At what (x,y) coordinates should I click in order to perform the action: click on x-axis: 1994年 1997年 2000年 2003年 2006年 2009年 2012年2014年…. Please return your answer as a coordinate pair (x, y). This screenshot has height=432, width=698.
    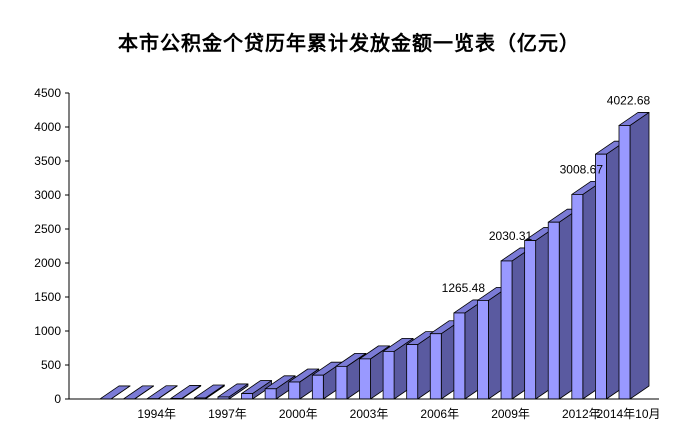
    Looking at the image, I should click on (365, 409).